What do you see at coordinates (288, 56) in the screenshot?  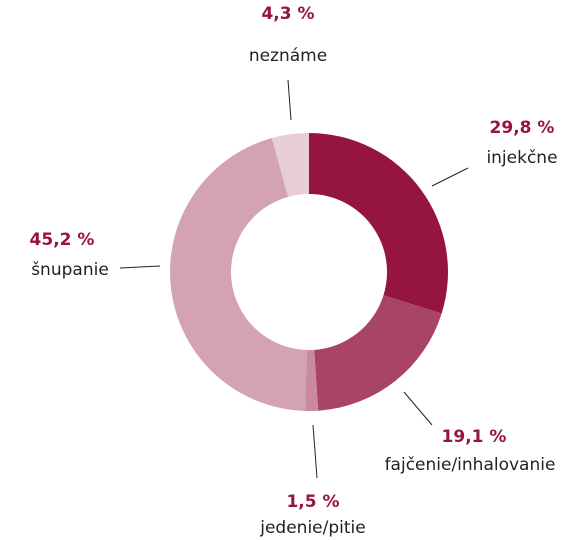 I see `category-label: neznáme` at bounding box center [288, 56].